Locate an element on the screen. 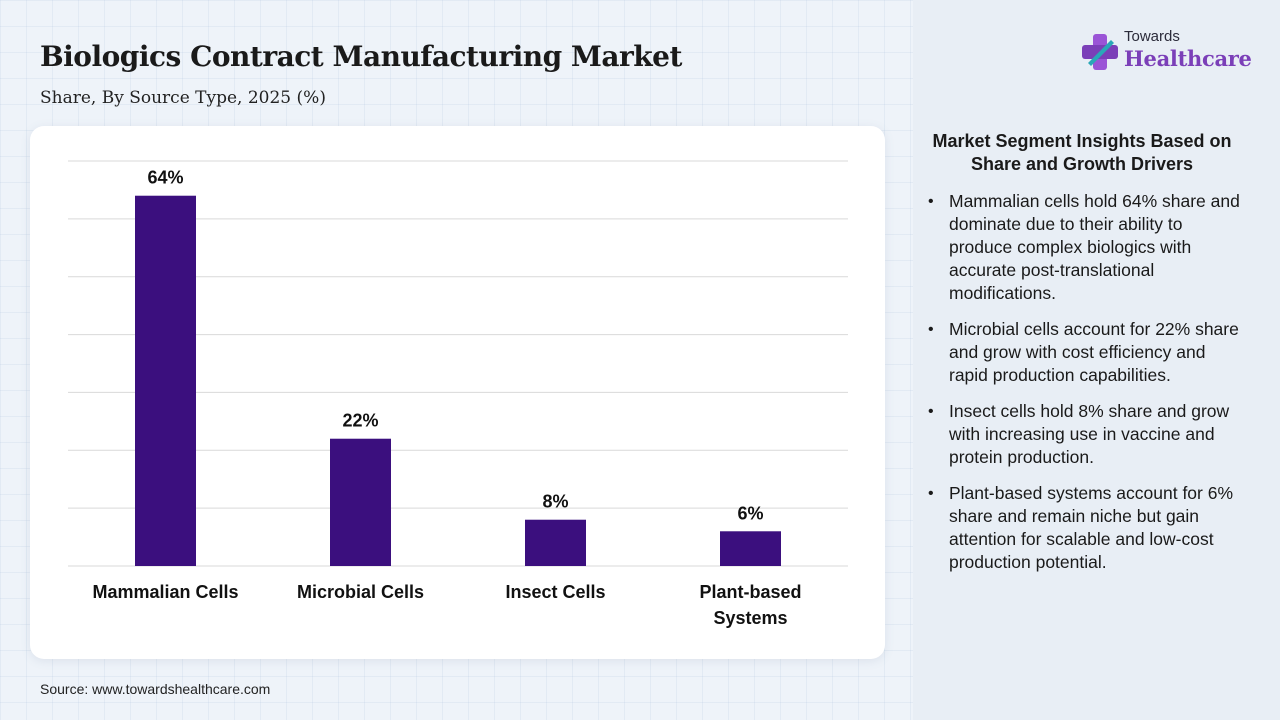 This screenshot has width=1280, height=720. page-subtitle: Share, By Source Type, 2025 (%) is located at coordinates (183, 98).